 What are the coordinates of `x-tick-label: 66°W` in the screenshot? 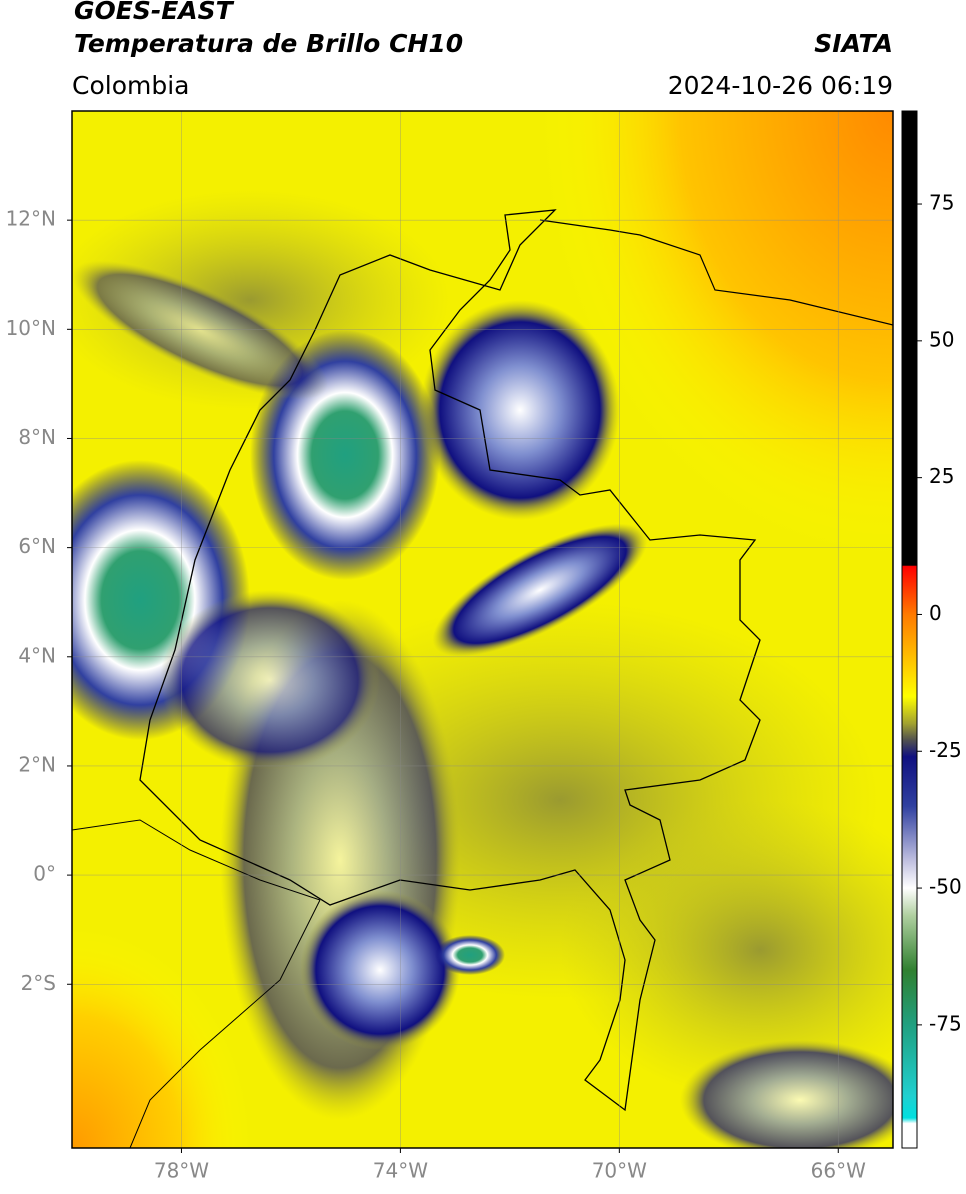 It's located at (838, 1171).